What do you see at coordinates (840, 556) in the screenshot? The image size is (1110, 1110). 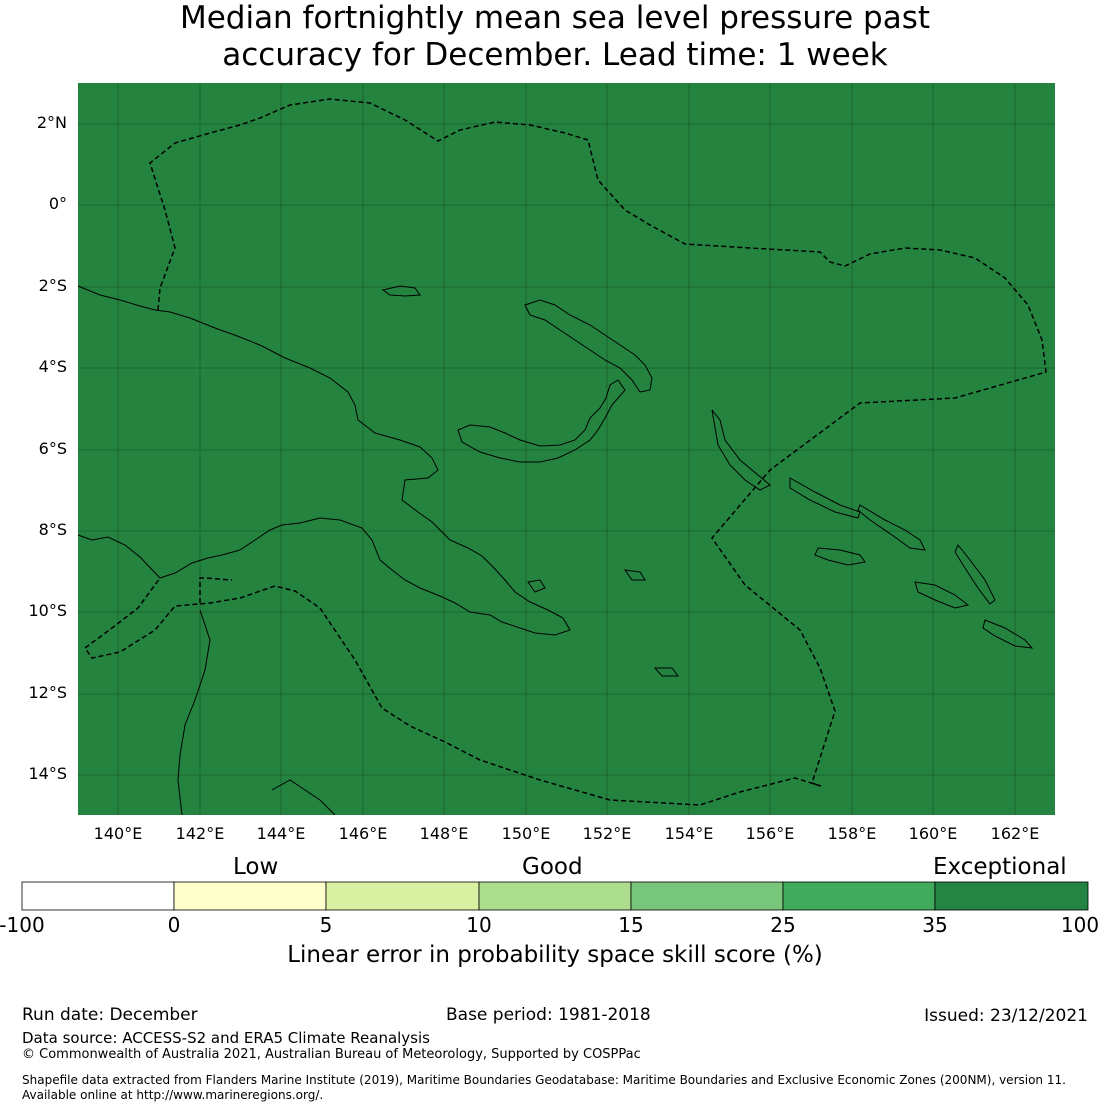 I see `coastline-guadalcanal` at bounding box center [840, 556].